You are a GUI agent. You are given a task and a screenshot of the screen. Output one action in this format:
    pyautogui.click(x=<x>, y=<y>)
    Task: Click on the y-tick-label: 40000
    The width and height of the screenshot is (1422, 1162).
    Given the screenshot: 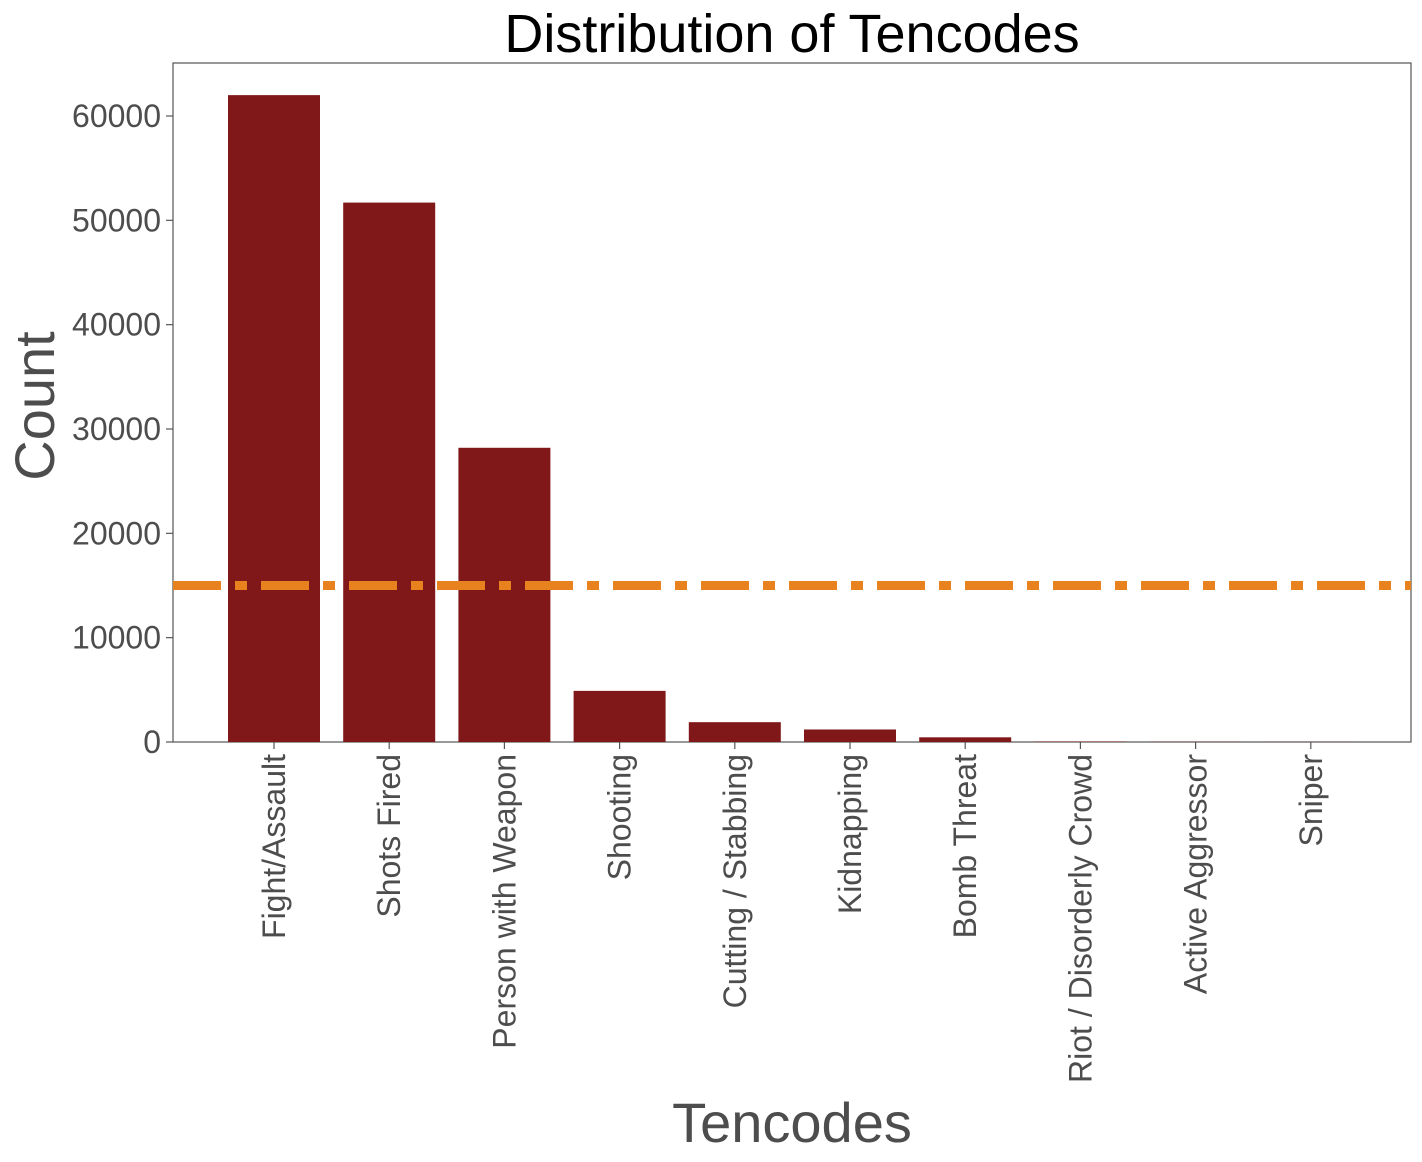 What is the action you would take?
    pyautogui.click(x=116, y=325)
    